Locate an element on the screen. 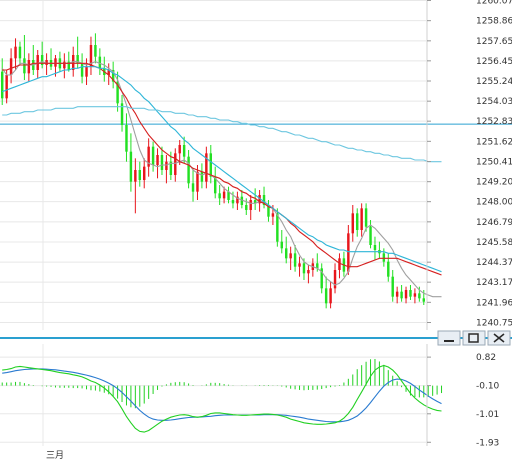 This screenshot has height=466, width=512. restore-button is located at coordinates (474, 338).